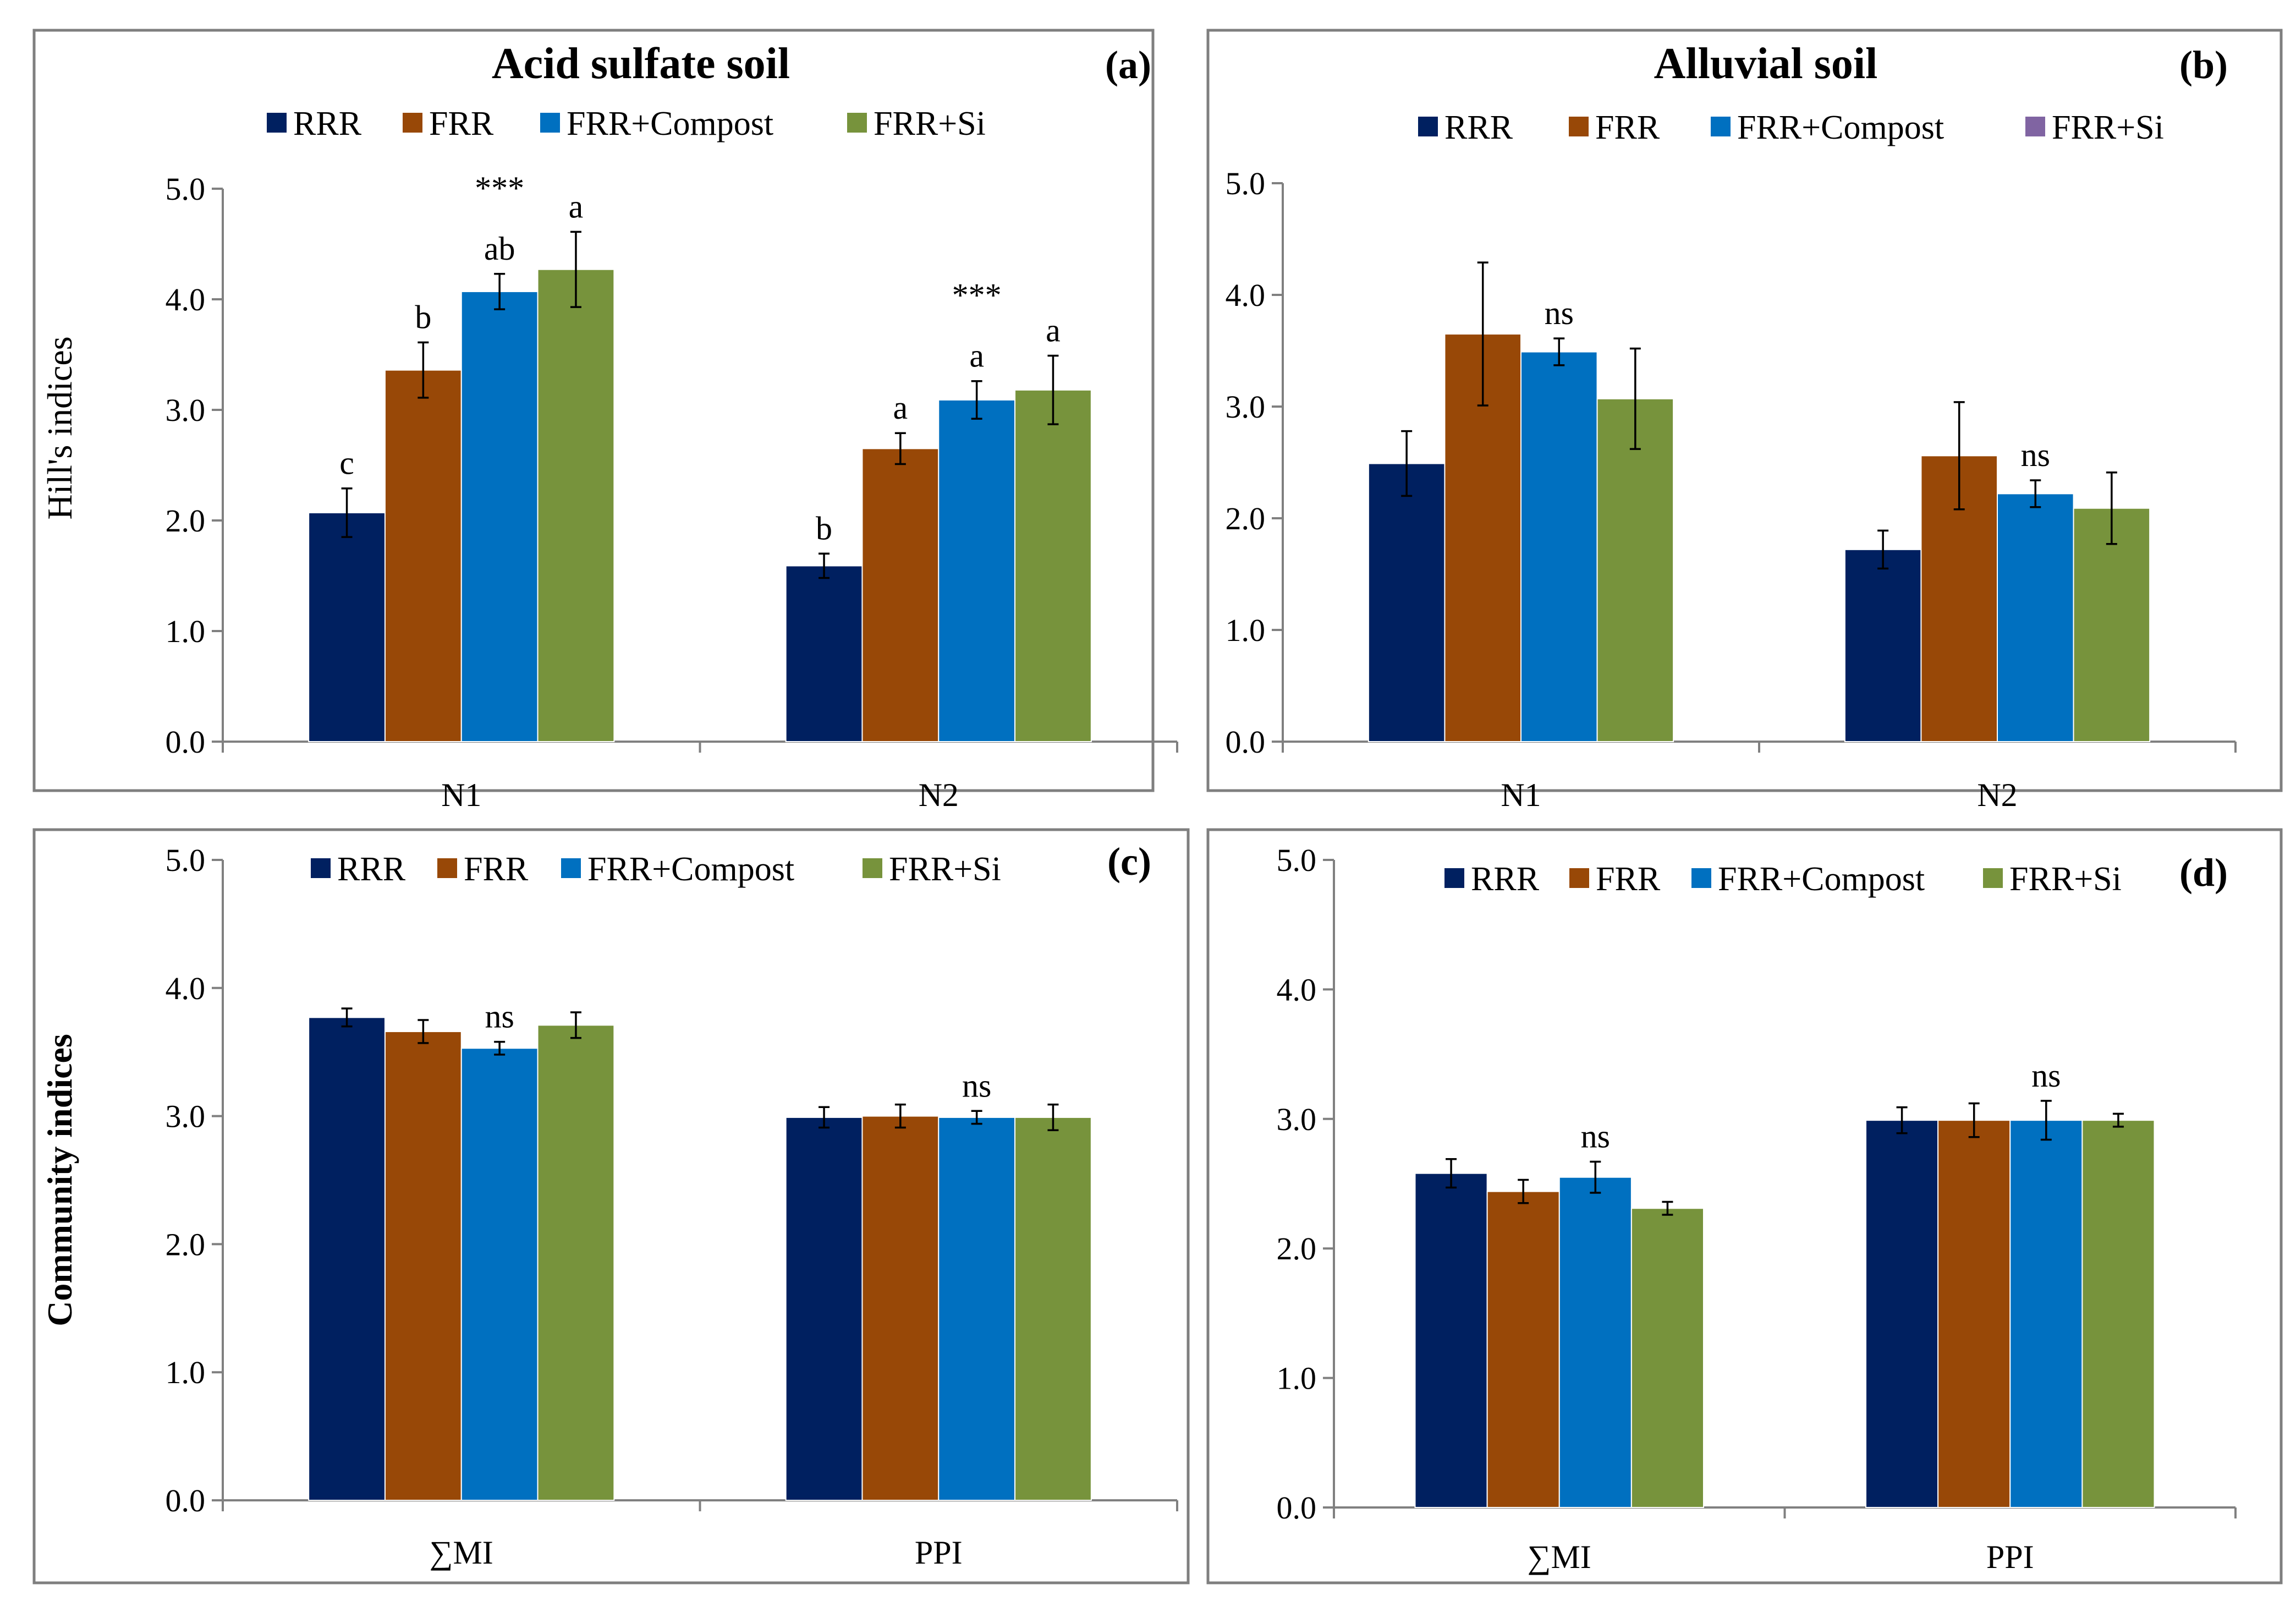 This screenshot has height=1612, width=2296. I want to click on panel-label: (c), so click(1129, 862).